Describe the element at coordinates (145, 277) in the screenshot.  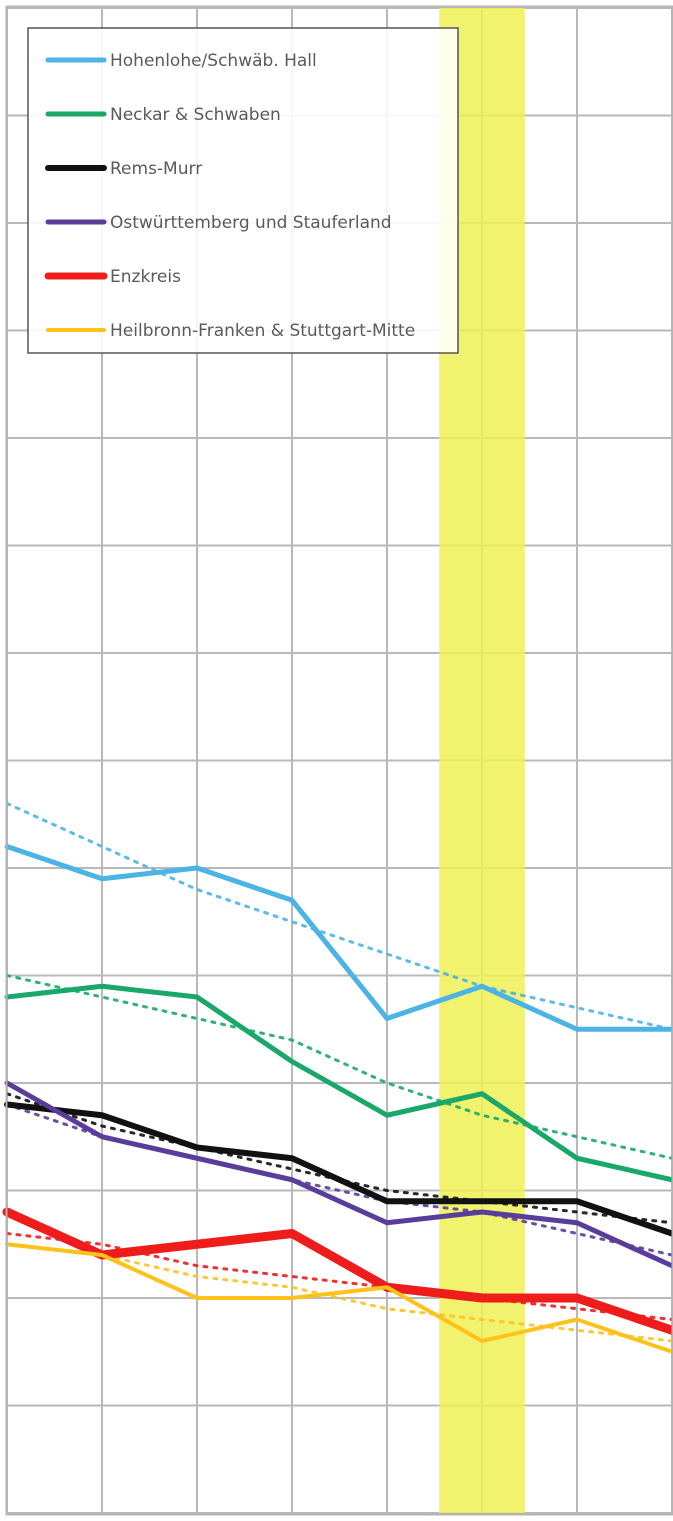
I see `legend-label: Enzkreis` at that location.